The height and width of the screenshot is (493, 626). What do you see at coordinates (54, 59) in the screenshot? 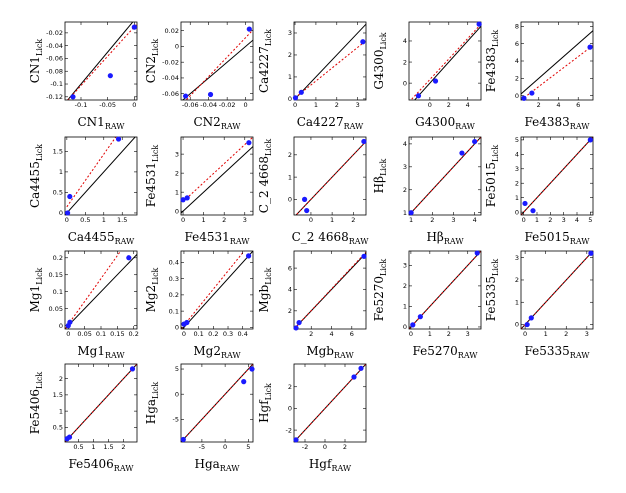
I see `y-tick-label: -0.06` at bounding box center [54, 59].